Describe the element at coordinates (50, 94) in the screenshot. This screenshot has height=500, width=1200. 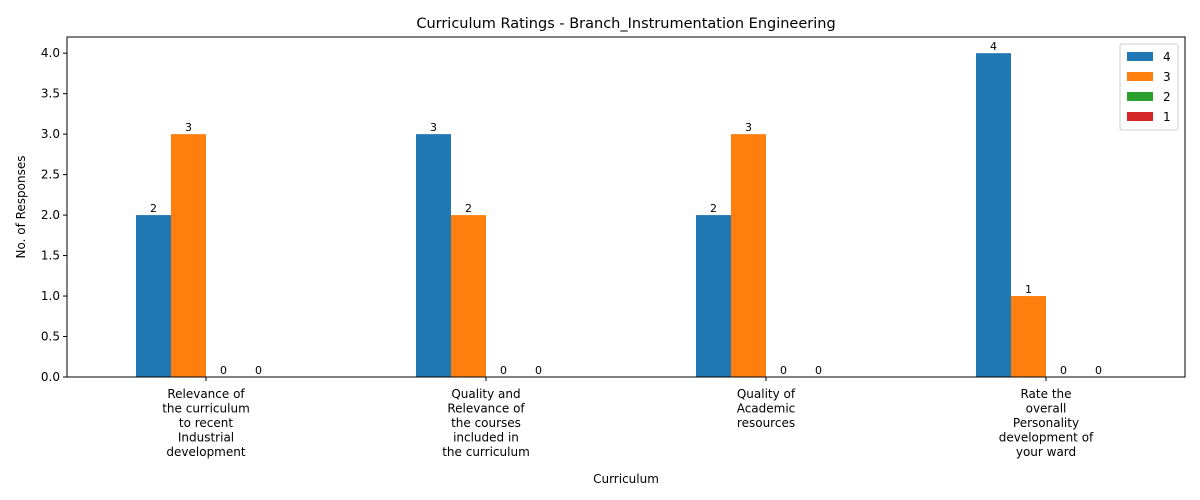
I see `y-tick-label: 3.5` at that location.